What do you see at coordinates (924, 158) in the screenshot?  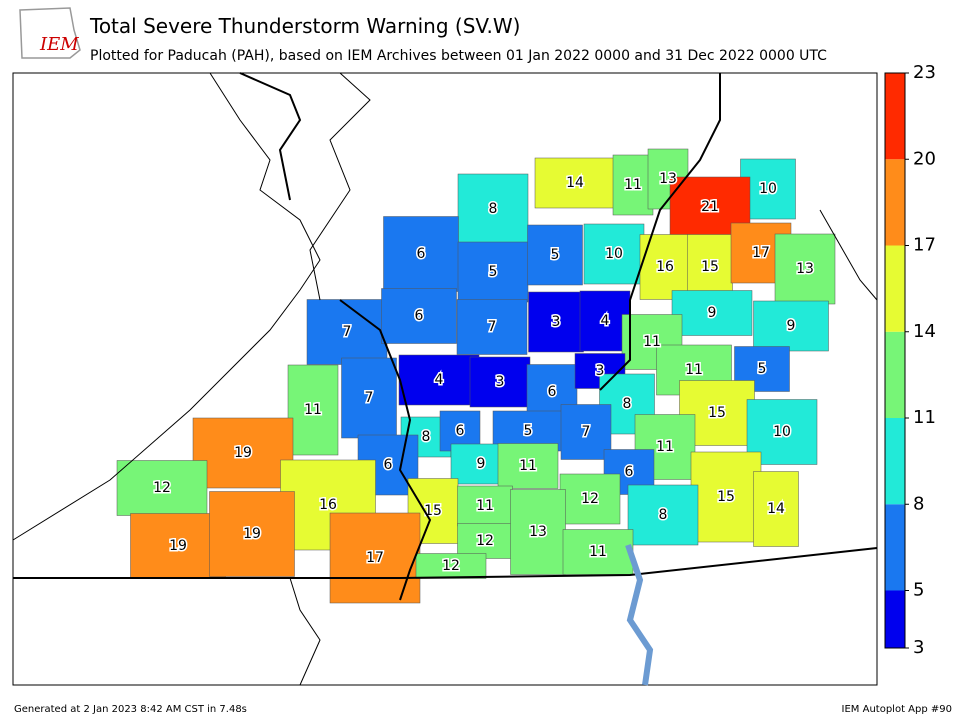 I see `colorbar-tick-label: 20` at bounding box center [924, 158].